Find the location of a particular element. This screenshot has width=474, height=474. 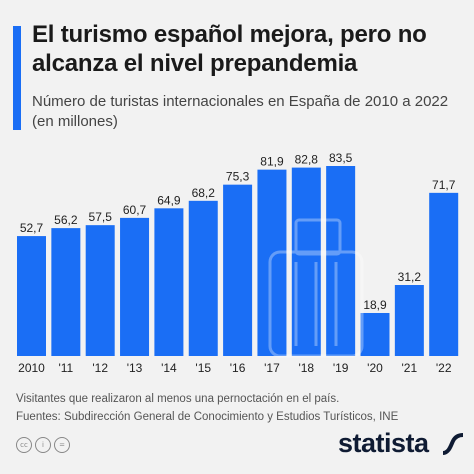

bar-'13 is located at coordinates (135, 286).